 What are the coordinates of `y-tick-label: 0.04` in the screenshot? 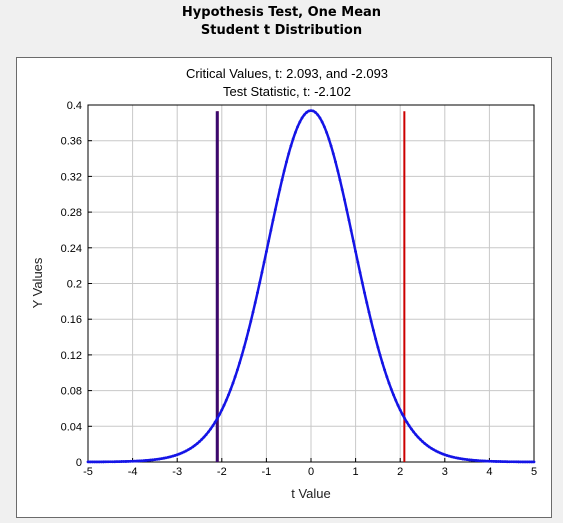 It's located at (71, 427).